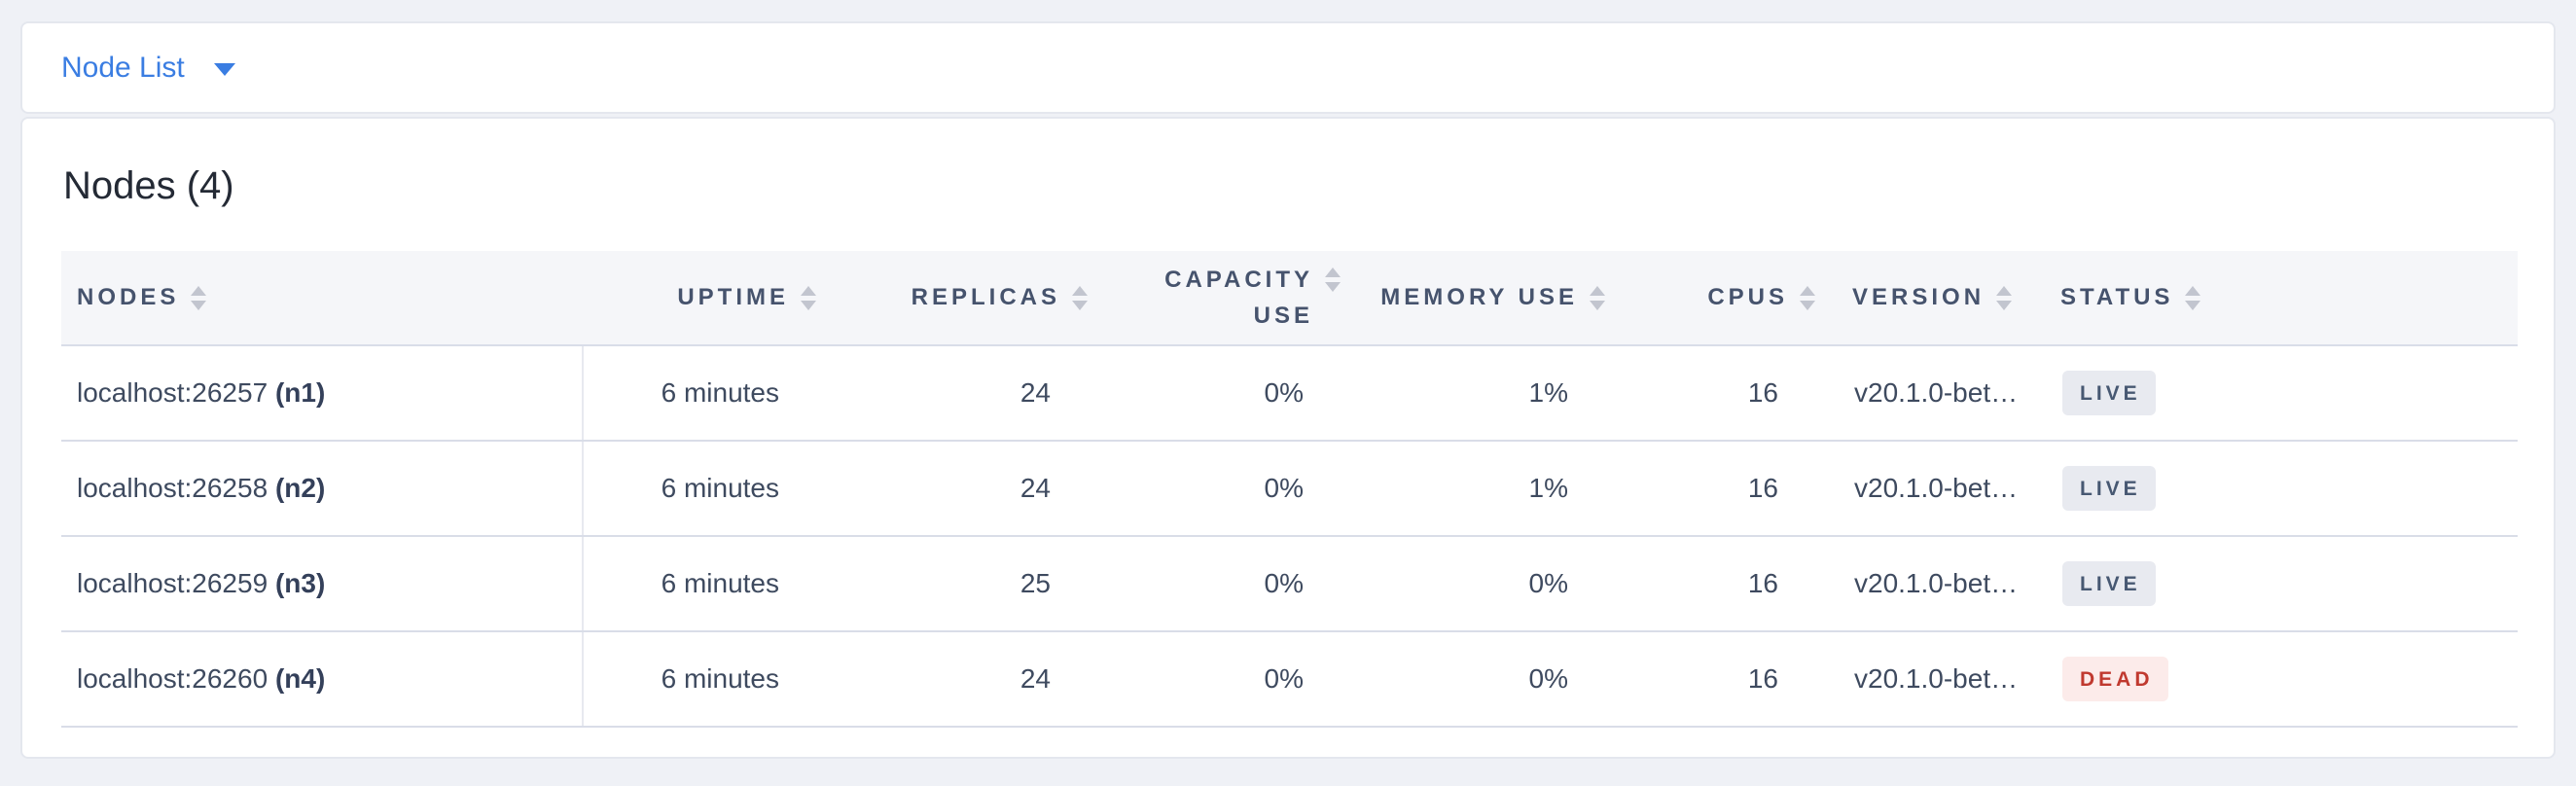 The image size is (2576, 786). Describe the element at coordinates (300, 392) in the screenshot. I see `node-id: (n1)` at that location.